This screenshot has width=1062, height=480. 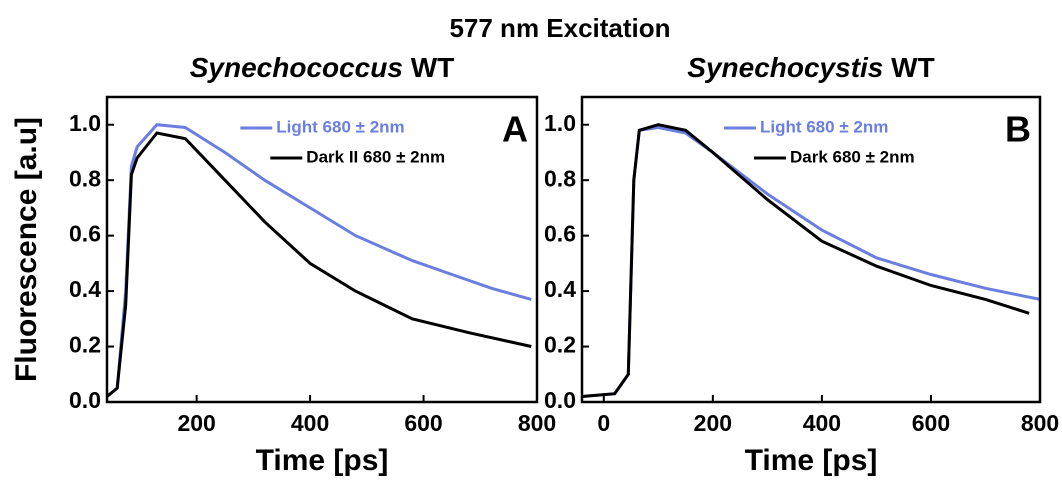 What do you see at coordinates (603, 423) in the screenshot?
I see `x-tick-label: 0` at bounding box center [603, 423].